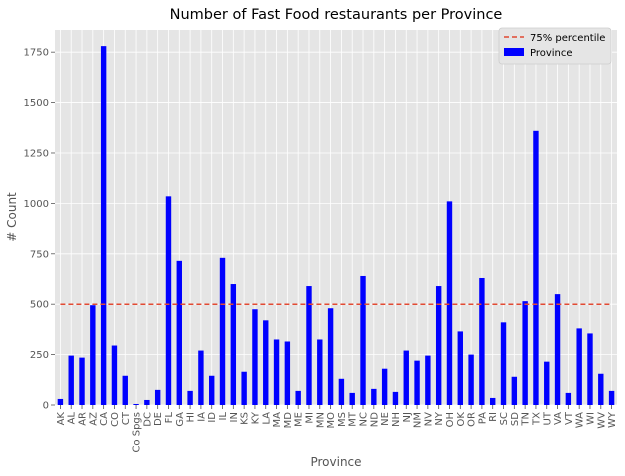 Image resolution: width=625 pixels, height=476 pixels. Describe the element at coordinates (558, 418) in the screenshot. I see `x-tick-label: VA` at that location.